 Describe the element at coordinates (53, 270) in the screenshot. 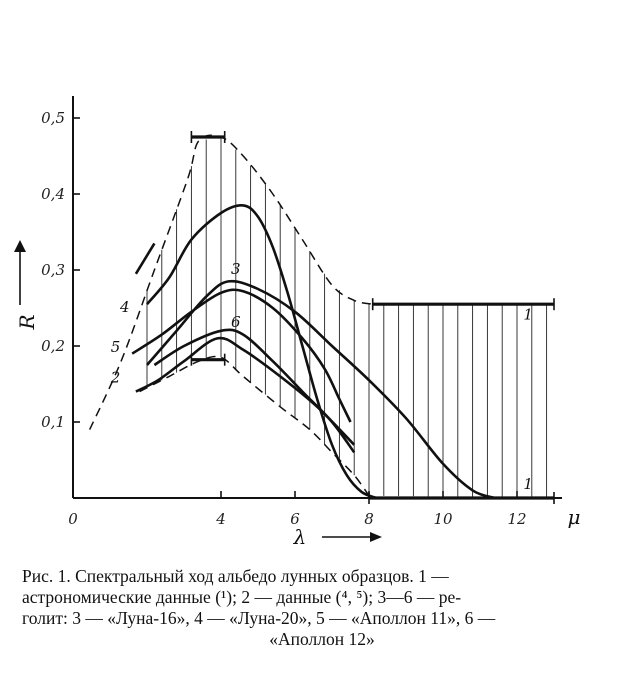

I see `y-tick-label: 0,3` at that location.